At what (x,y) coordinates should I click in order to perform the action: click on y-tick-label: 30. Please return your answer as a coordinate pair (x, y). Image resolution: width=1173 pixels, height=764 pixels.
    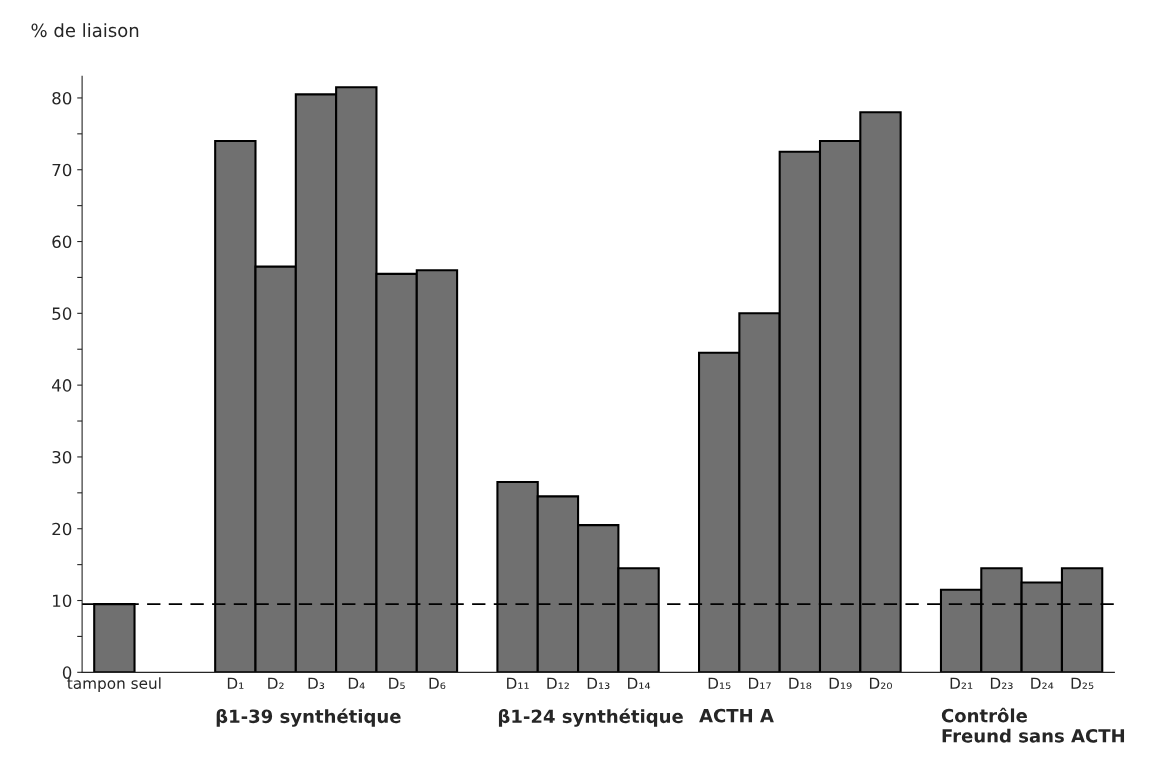
    Looking at the image, I should click on (62, 457).